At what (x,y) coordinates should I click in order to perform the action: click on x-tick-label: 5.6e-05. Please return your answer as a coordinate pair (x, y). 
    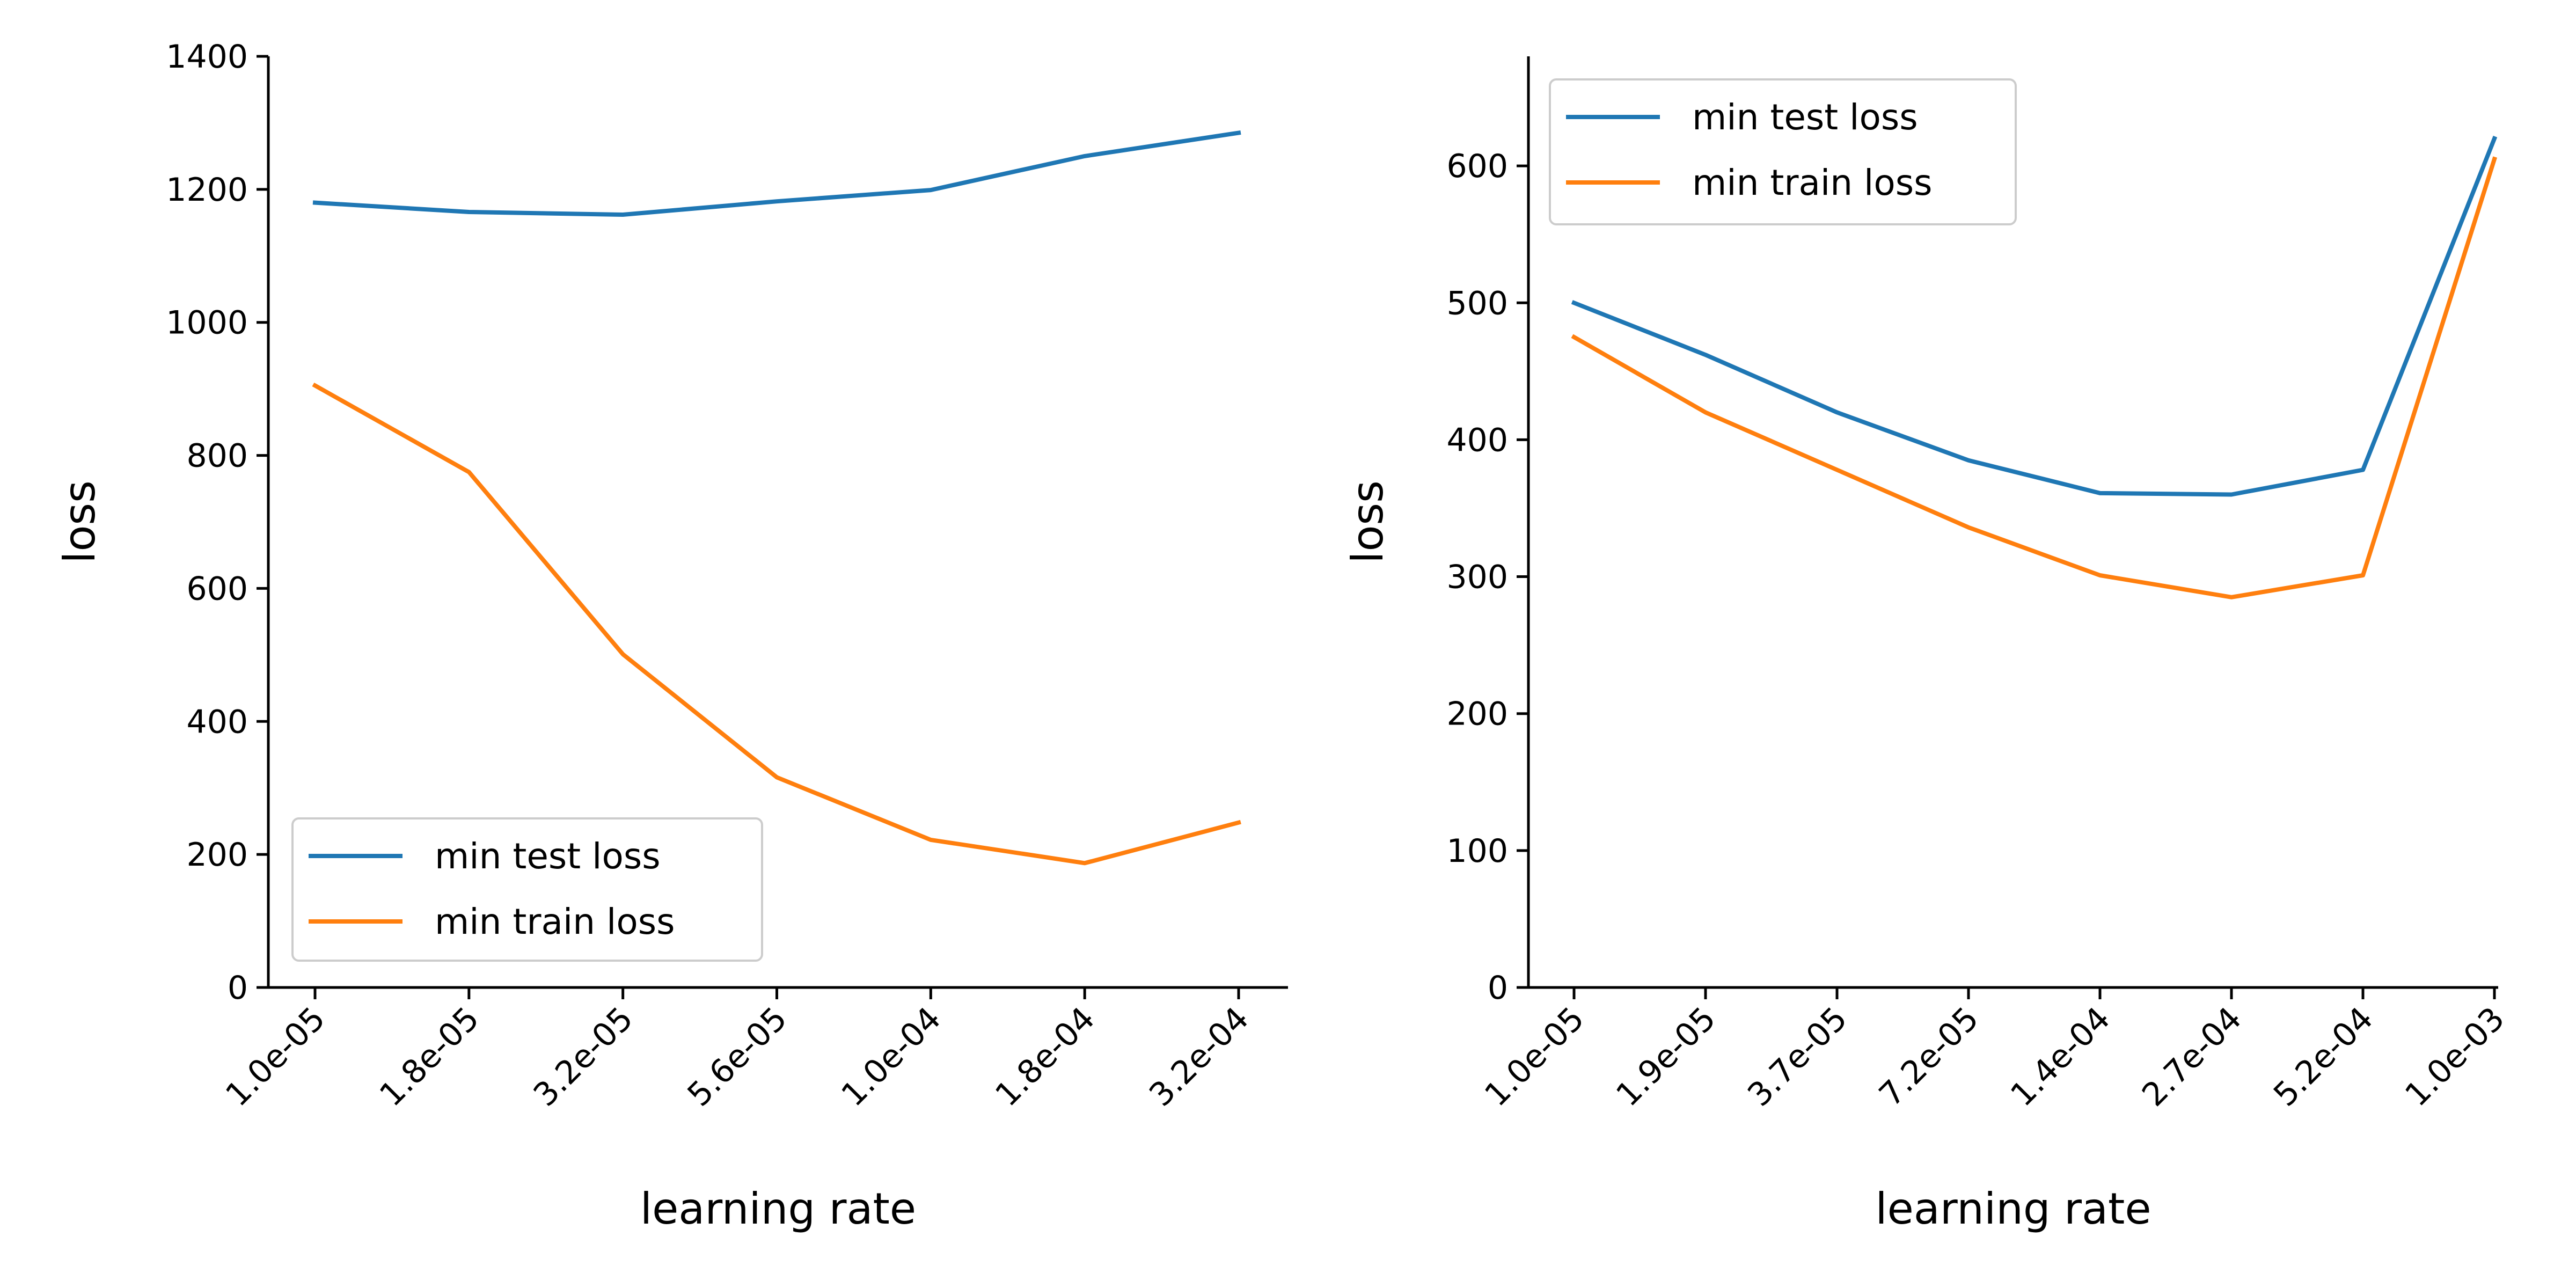
    Looking at the image, I should click on (737, 1057).